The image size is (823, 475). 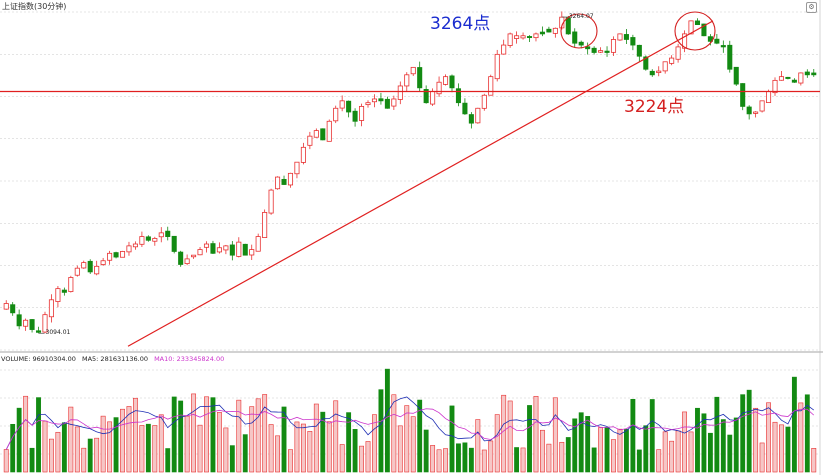 What do you see at coordinates (114, 359) in the screenshot?
I see `ma5-value-label: MA5: 281631136.00` at bounding box center [114, 359].